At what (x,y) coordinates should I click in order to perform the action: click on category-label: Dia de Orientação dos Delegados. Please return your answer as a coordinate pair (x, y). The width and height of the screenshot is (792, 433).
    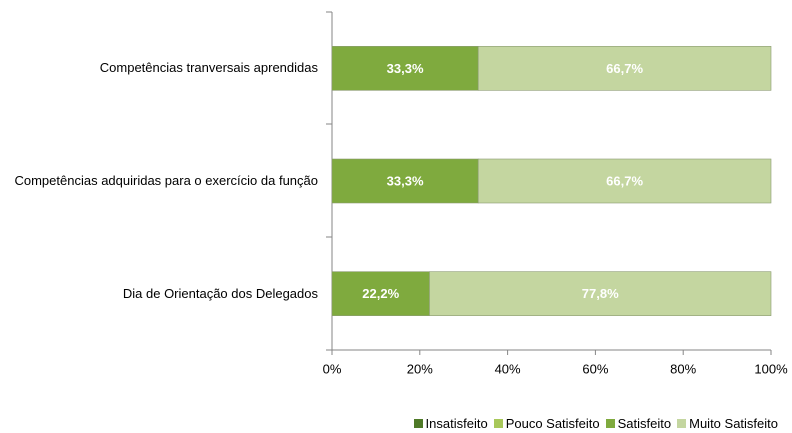
    Looking at the image, I should click on (159, 294).